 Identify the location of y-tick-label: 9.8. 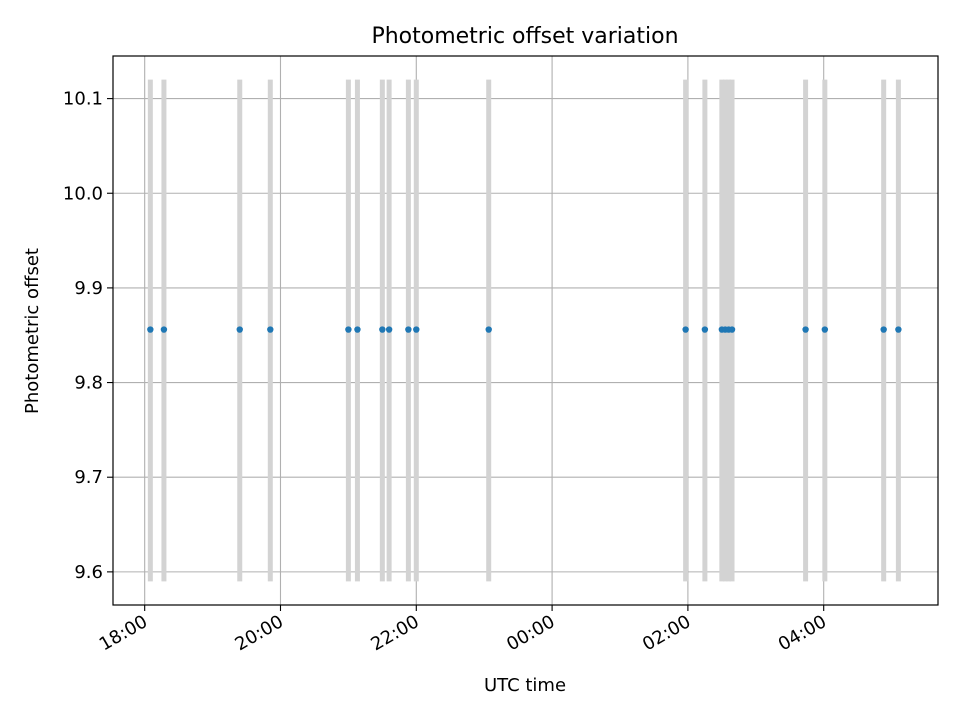
(88, 383).